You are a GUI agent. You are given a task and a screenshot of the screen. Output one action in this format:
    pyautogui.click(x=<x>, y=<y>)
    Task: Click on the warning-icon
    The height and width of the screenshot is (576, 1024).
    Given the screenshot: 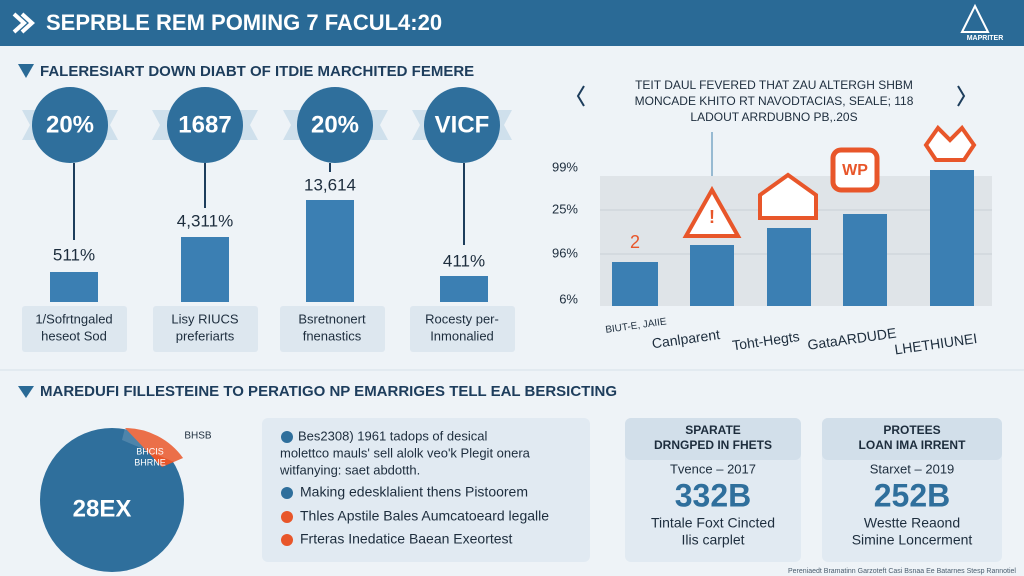 What is the action you would take?
    pyautogui.click(x=712, y=211)
    